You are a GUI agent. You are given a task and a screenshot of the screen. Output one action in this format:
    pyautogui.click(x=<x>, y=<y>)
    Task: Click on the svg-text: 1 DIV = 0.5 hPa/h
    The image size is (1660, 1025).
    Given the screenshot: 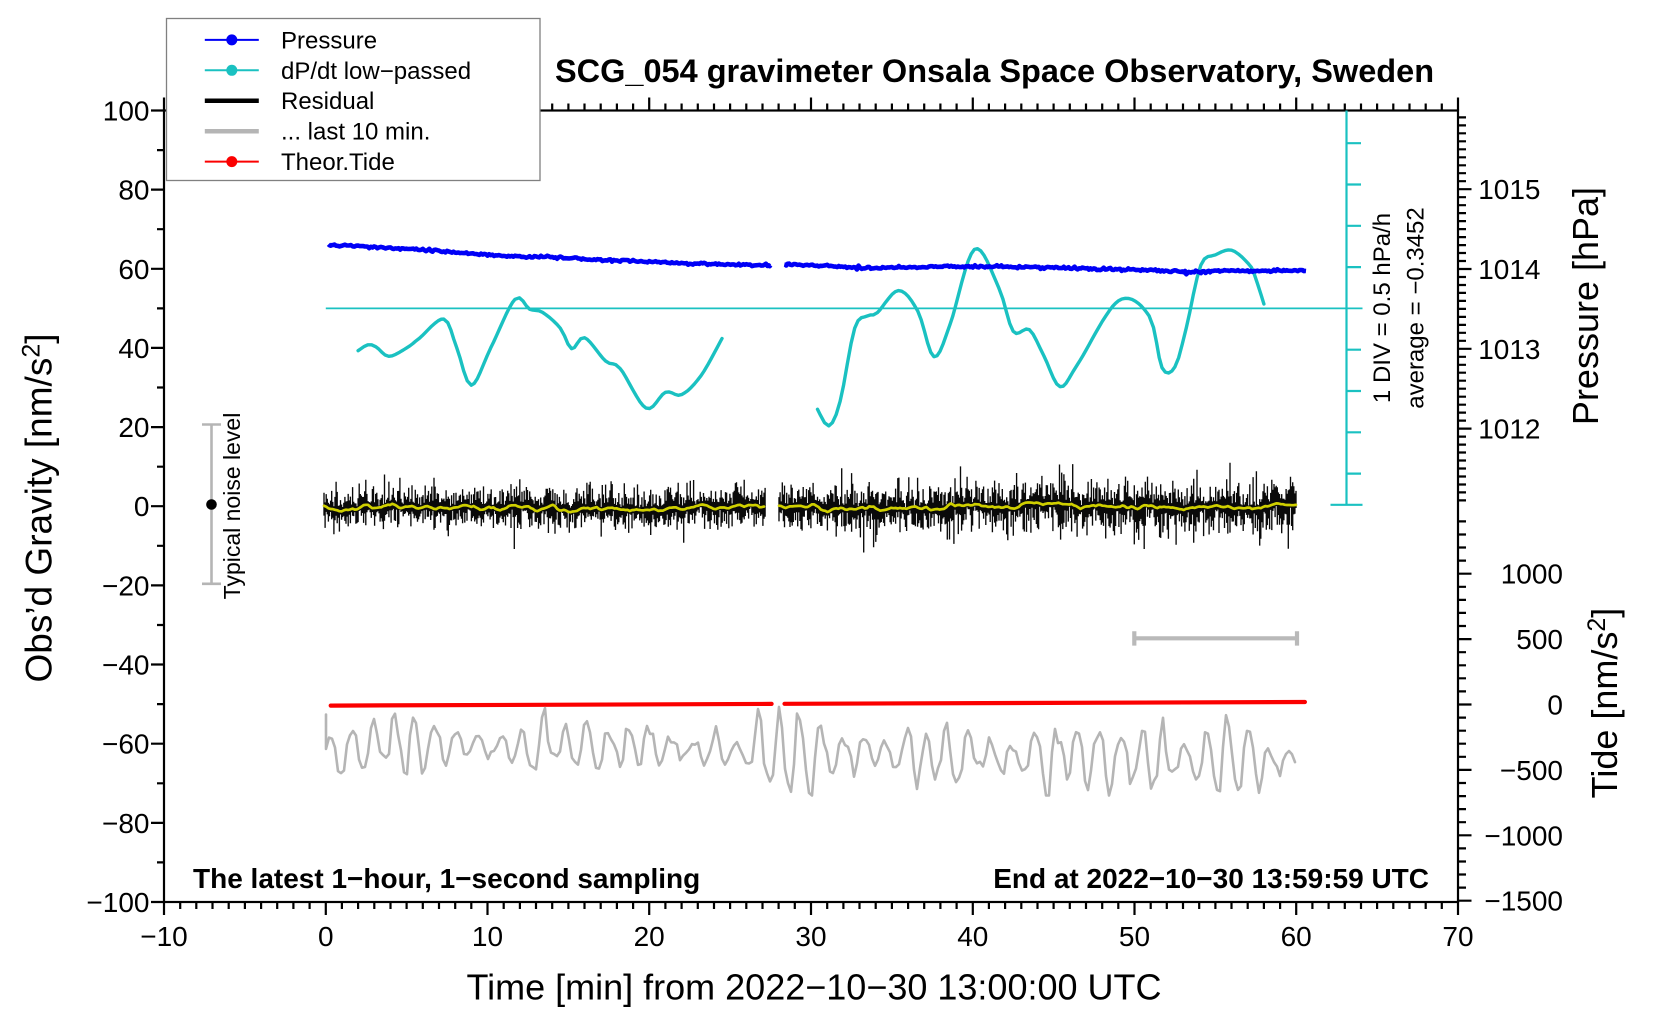 What is the action you would take?
    pyautogui.click(x=1382, y=308)
    